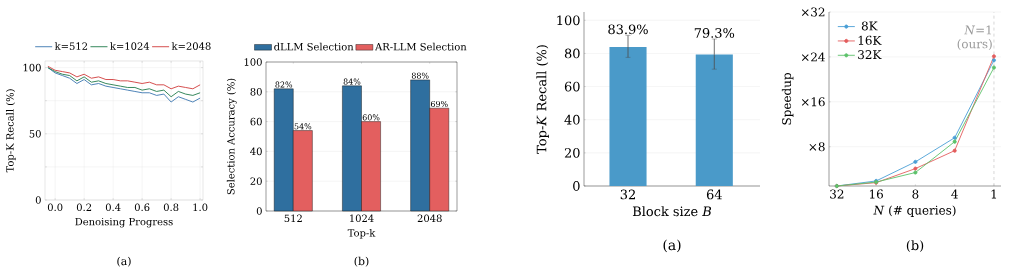  I want to click on x-tick-label: 1.0, so click(200, 207).